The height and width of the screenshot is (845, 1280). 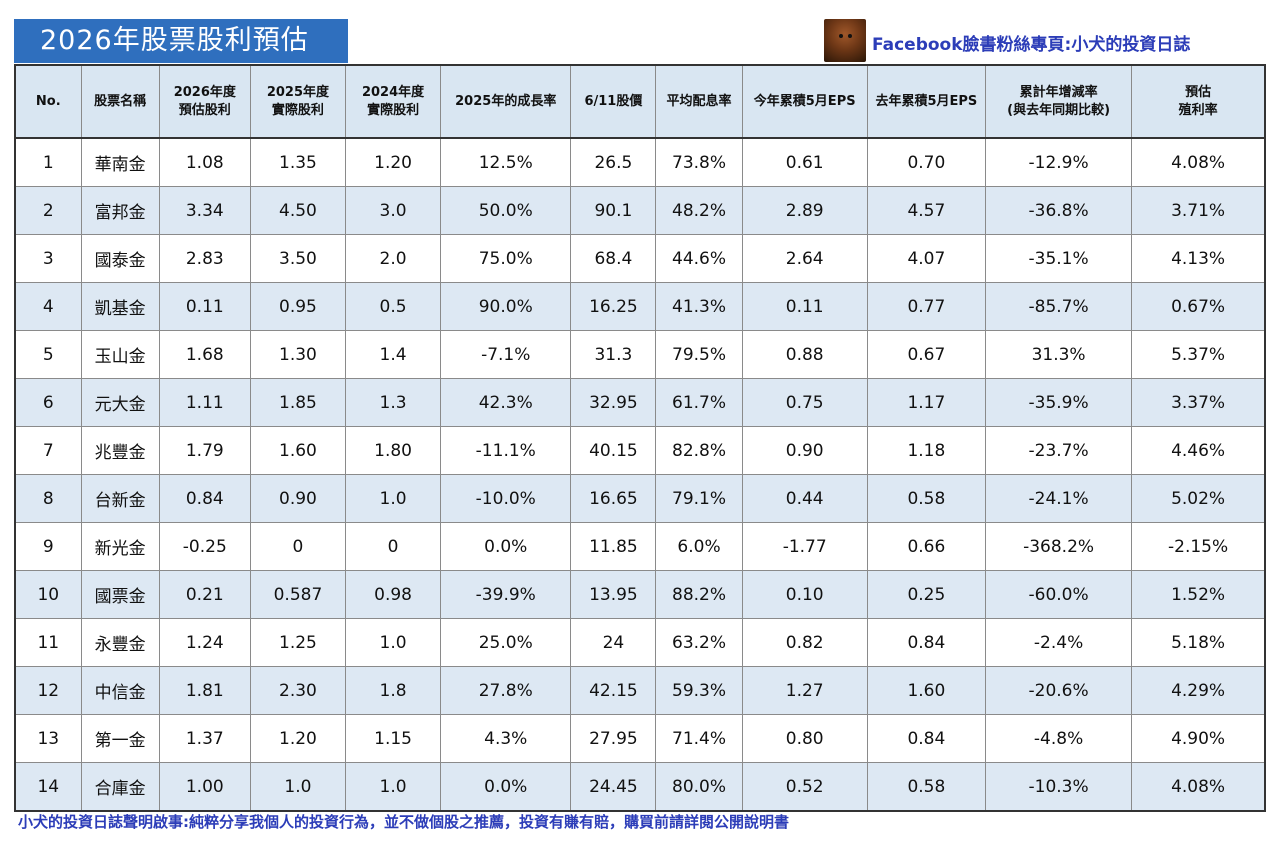 I want to click on cell-growth-2025: 12.5%, so click(x=506, y=162).